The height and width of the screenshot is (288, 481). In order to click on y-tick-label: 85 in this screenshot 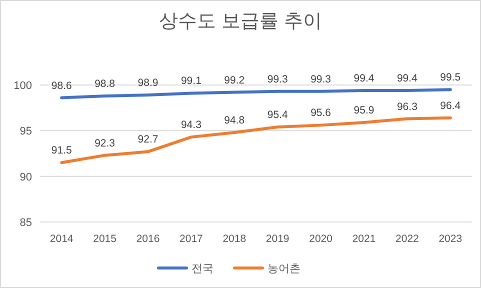, I will do `click(26, 223)`.